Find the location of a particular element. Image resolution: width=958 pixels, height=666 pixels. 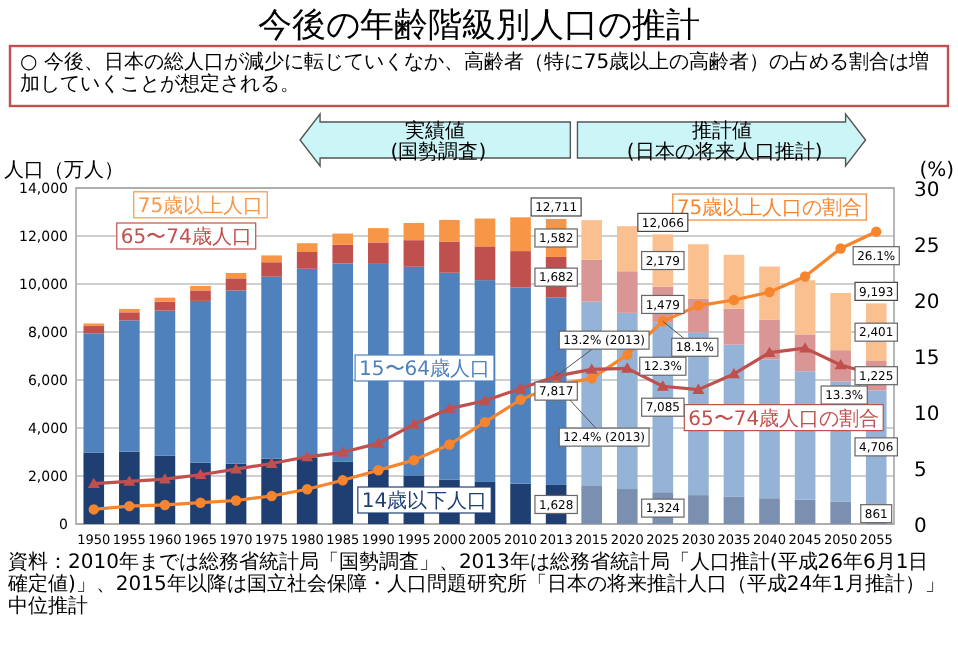

y2-tick-label: 5 is located at coordinates (920, 471).